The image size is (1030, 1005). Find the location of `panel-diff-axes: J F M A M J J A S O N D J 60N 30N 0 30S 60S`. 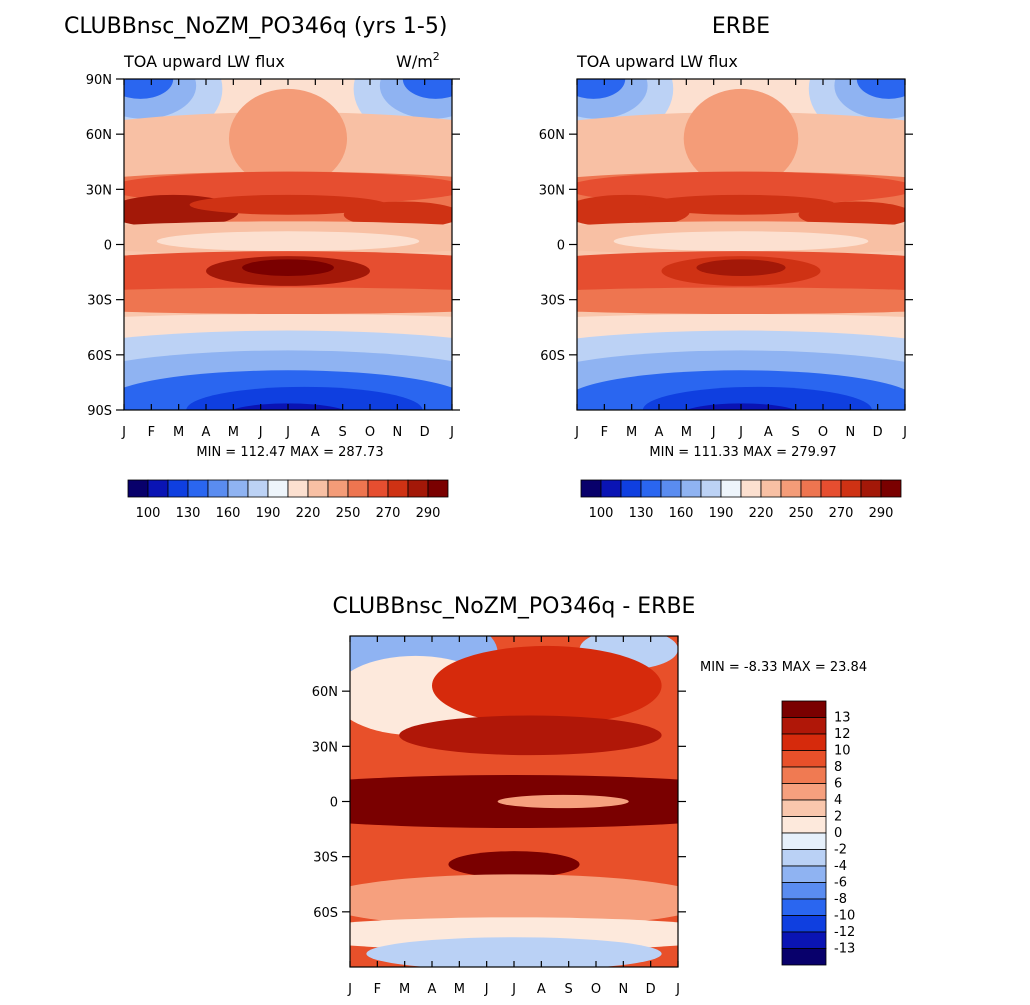

panel-diff-axes: J F M A M J J A S O N D J 60N 30N 0 30S 60S is located at coordinates (499, 816).